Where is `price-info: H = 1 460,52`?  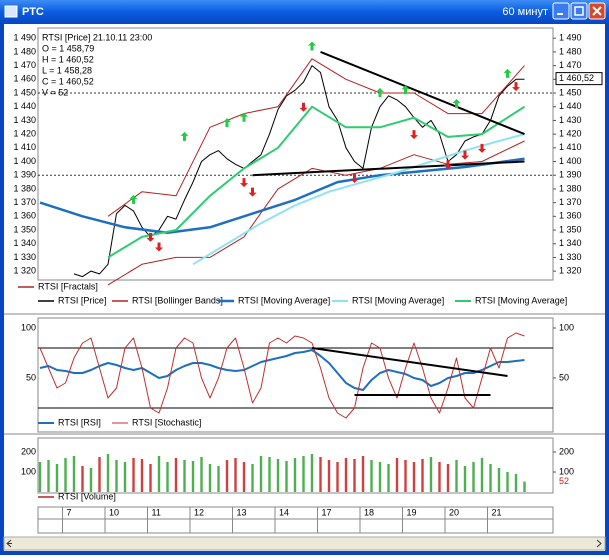 price-info: H = 1 460,52 is located at coordinates (68, 59).